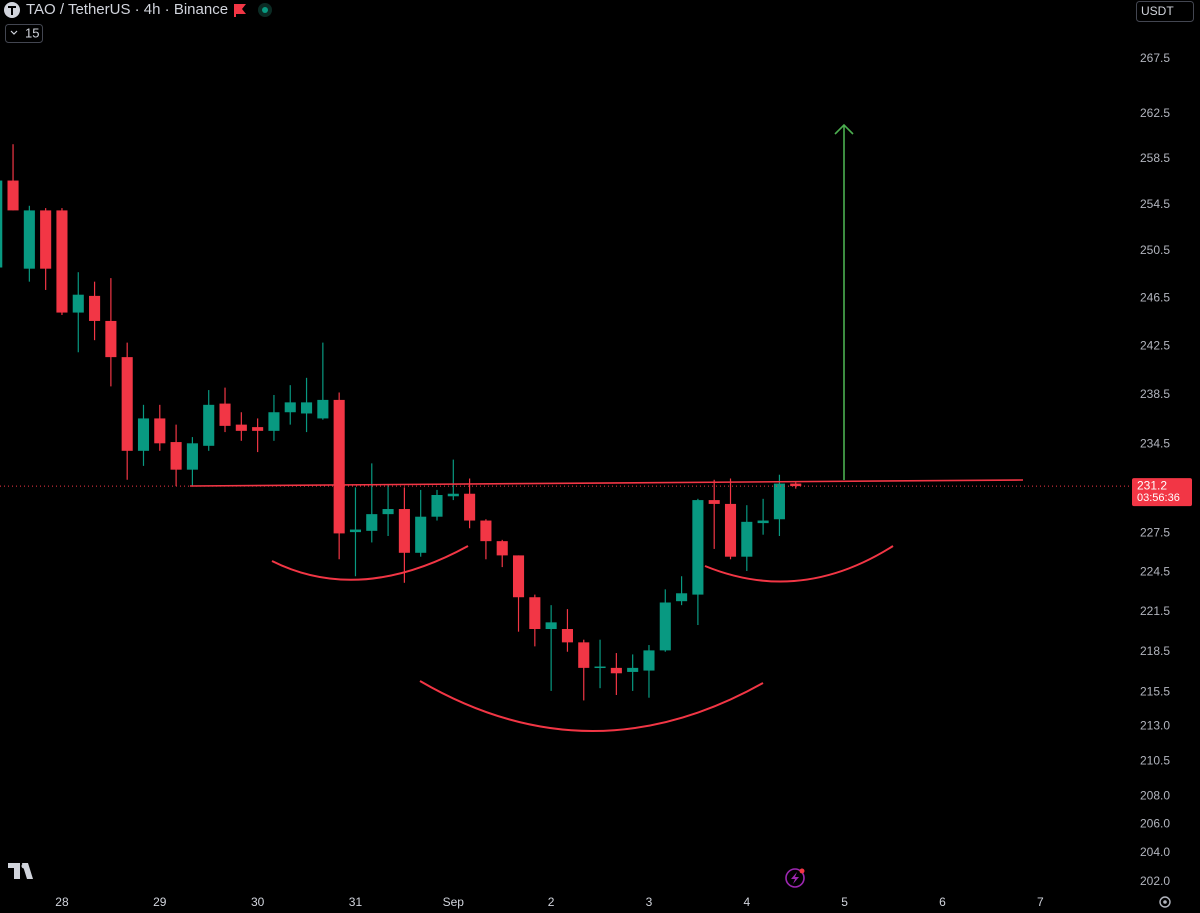 This screenshot has width=1200, height=913. I want to click on x-tick-label: Sep, so click(454, 902).